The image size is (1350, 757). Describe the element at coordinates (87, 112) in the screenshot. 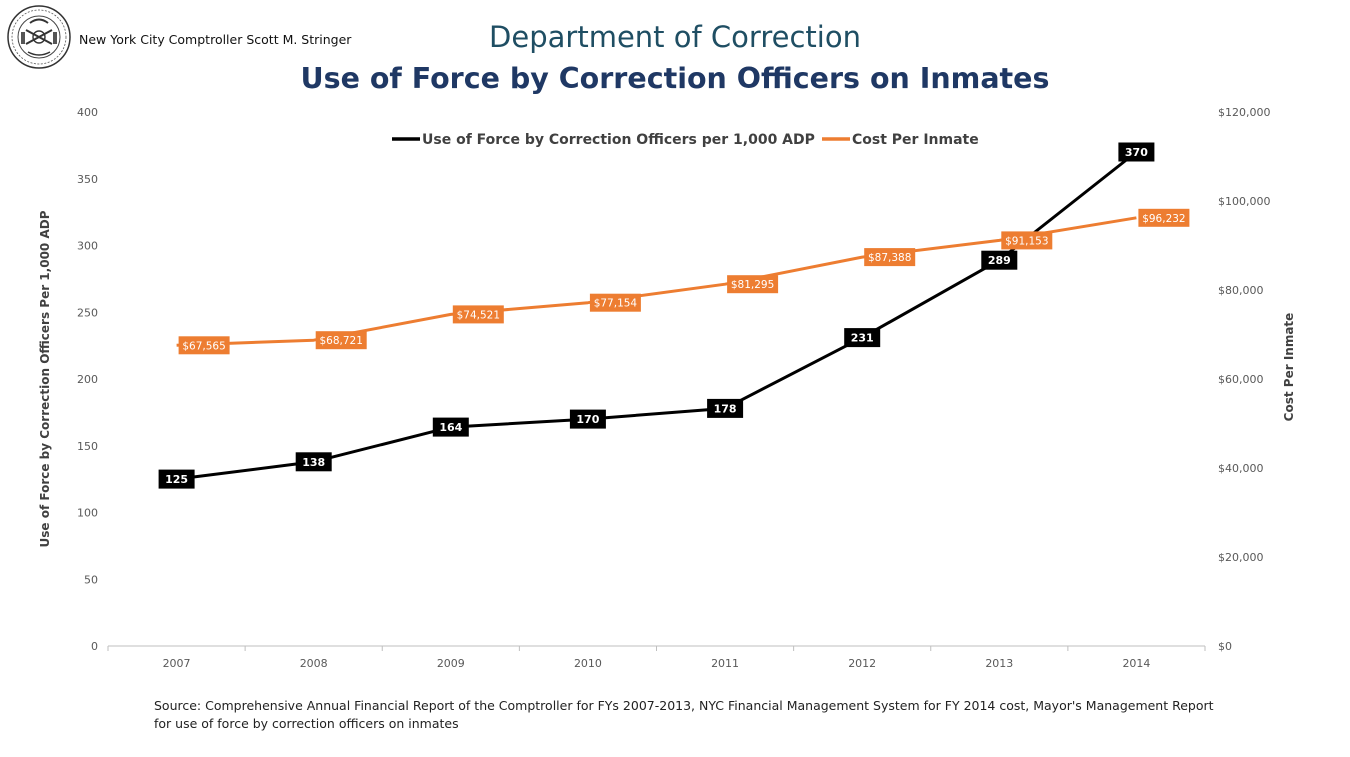

I see `left-y-tick-label: 400` at that location.